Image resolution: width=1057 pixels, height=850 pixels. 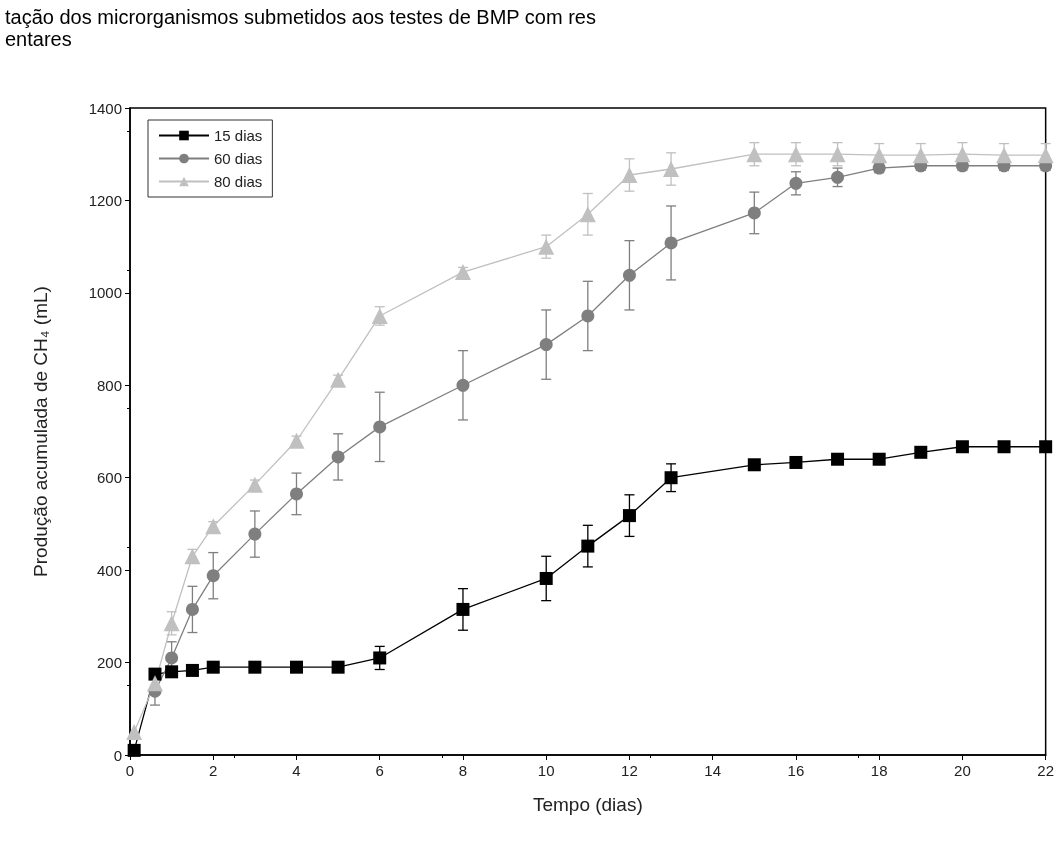 What do you see at coordinates (546, 770) in the screenshot?
I see `x-tick-label: 10` at bounding box center [546, 770].